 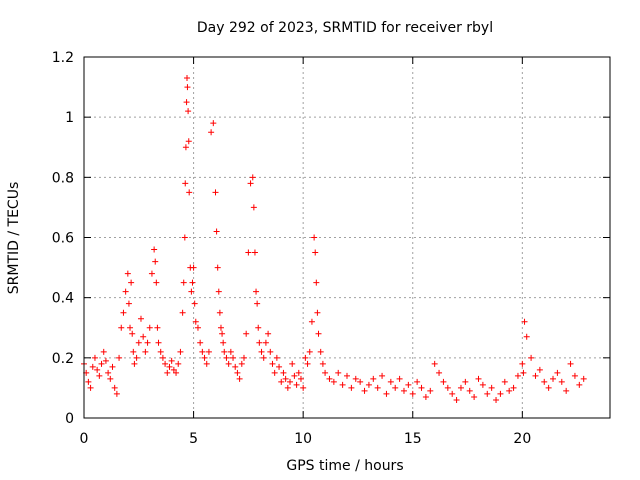 What do you see at coordinates (63, 299) in the screenshot?
I see `y-tick-label: 0.4` at bounding box center [63, 299].